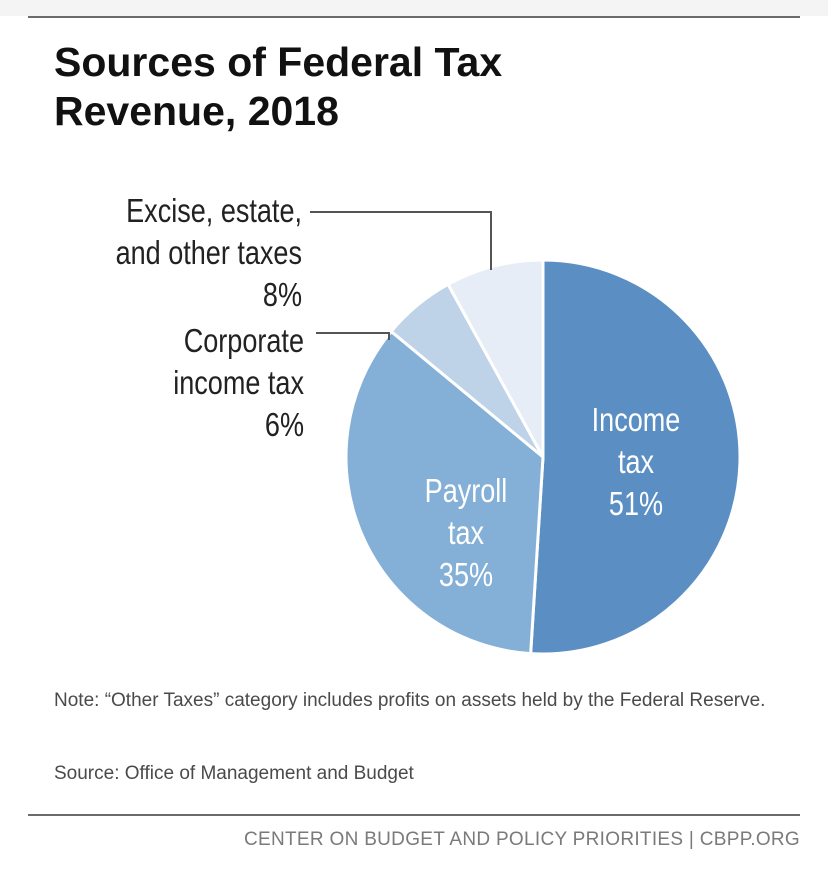 This screenshot has height=884, width=828. What do you see at coordinates (466, 576) in the screenshot?
I see `slice-value-label: 35%` at bounding box center [466, 576].